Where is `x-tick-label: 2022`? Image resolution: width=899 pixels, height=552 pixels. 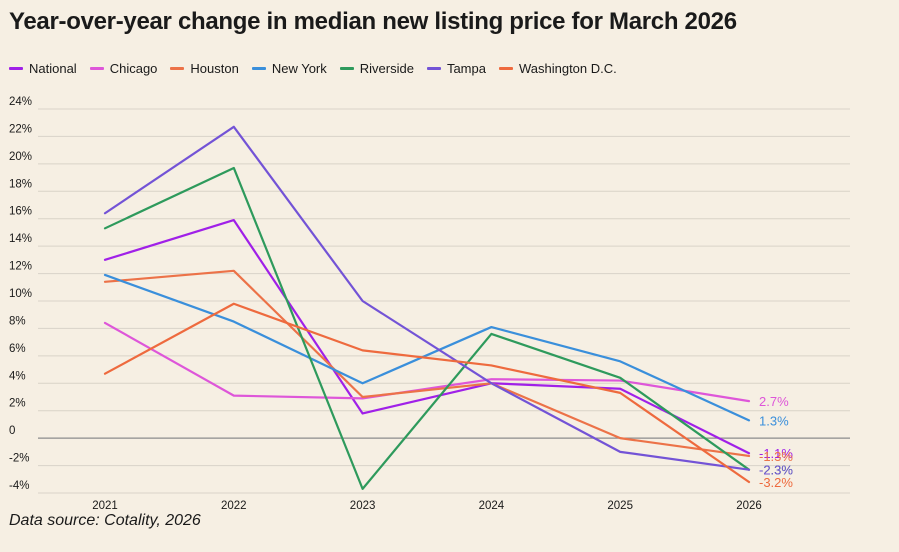 x-tick-label: 2022 is located at coordinates (234, 506).